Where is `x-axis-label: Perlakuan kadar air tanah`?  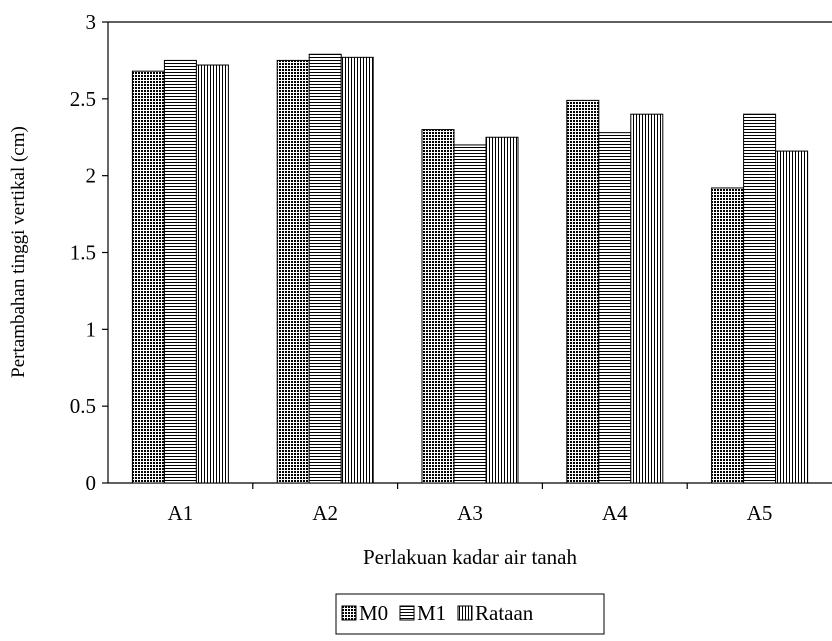 x-axis-label: Perlakuan kadar air tanah is located at coordinates (470, 557).